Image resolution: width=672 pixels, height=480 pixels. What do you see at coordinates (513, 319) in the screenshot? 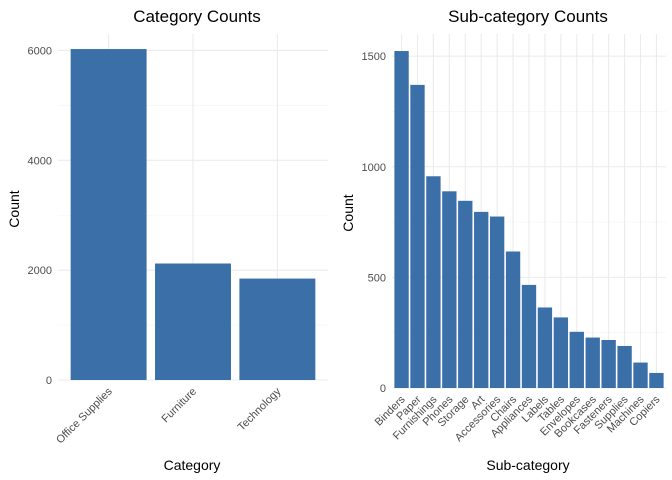
I see `bar-chairs` at bounding box center [513, 319].